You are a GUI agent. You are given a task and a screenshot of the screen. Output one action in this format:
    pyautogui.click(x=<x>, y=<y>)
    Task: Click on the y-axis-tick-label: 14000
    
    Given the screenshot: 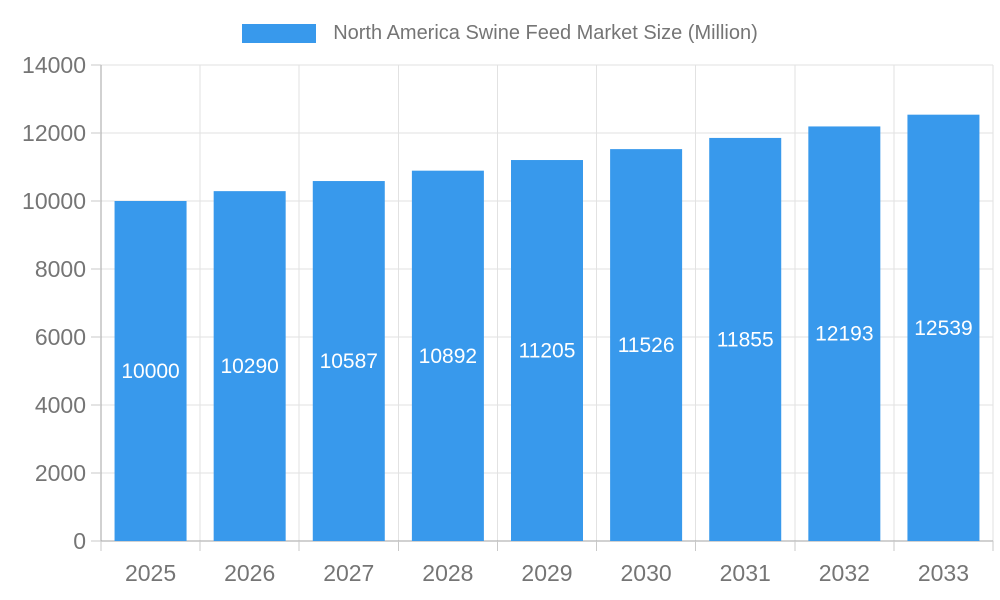 What is the action you would take?
    pyautogui.click(x=54, y=65)
    